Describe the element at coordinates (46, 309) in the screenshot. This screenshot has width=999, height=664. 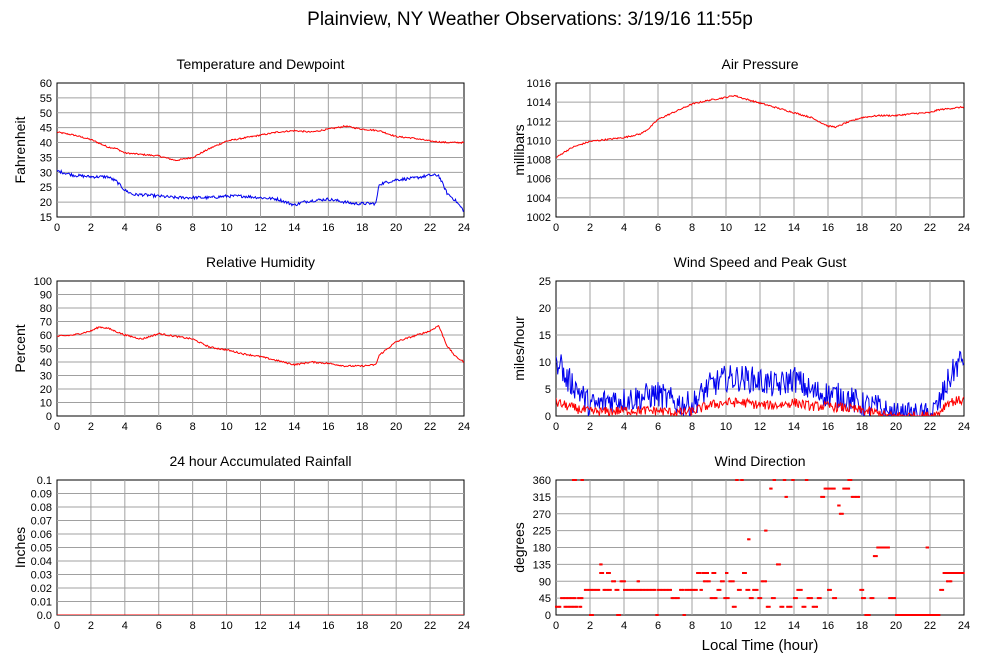
I see `y-tick-label: 80` at that location.